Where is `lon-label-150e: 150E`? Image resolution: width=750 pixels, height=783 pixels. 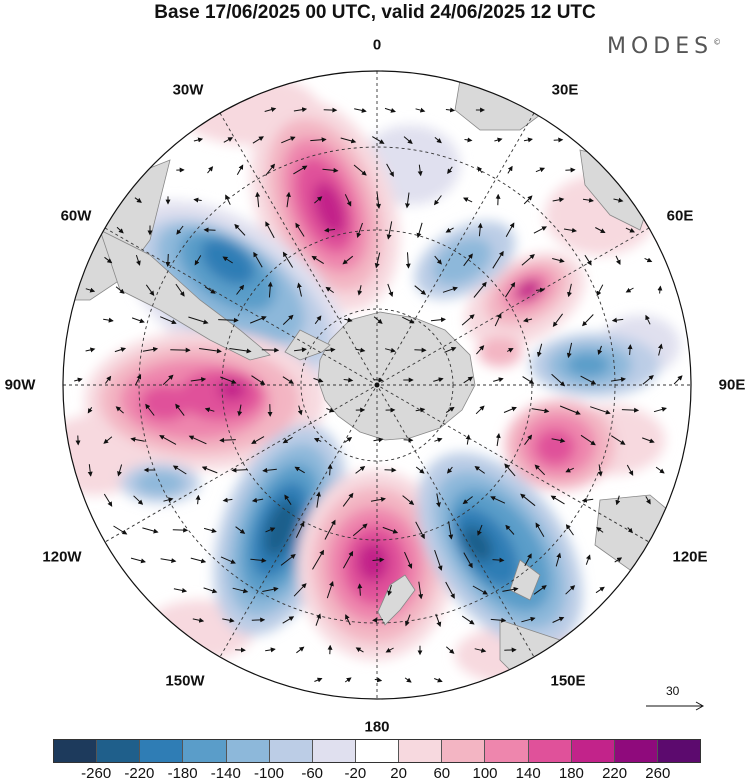
lon-label-150e: 150E is located at coordinates (568, 681).